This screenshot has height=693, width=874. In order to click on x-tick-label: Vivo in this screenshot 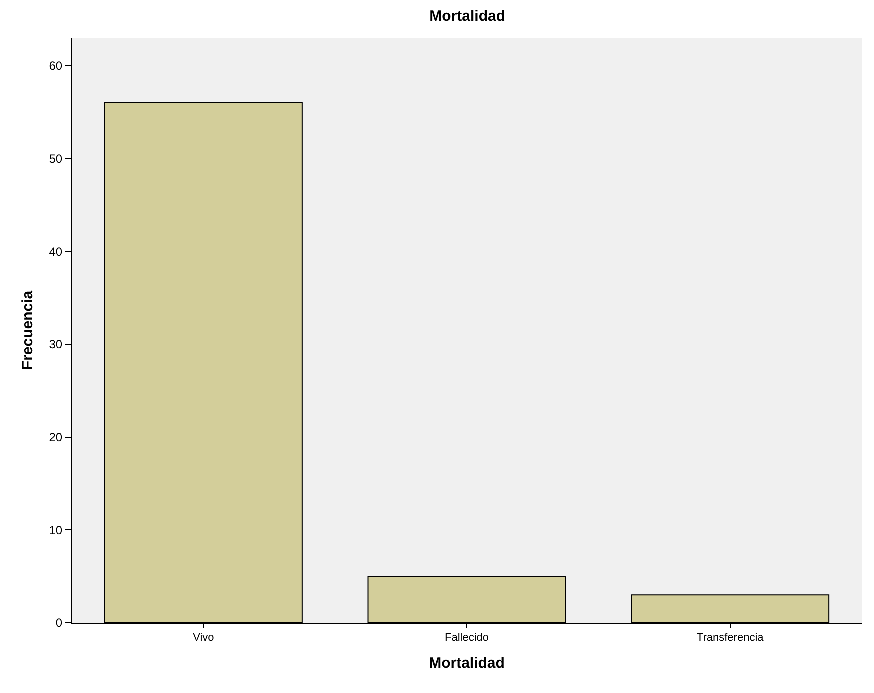, I will do `click(203, 638)`.